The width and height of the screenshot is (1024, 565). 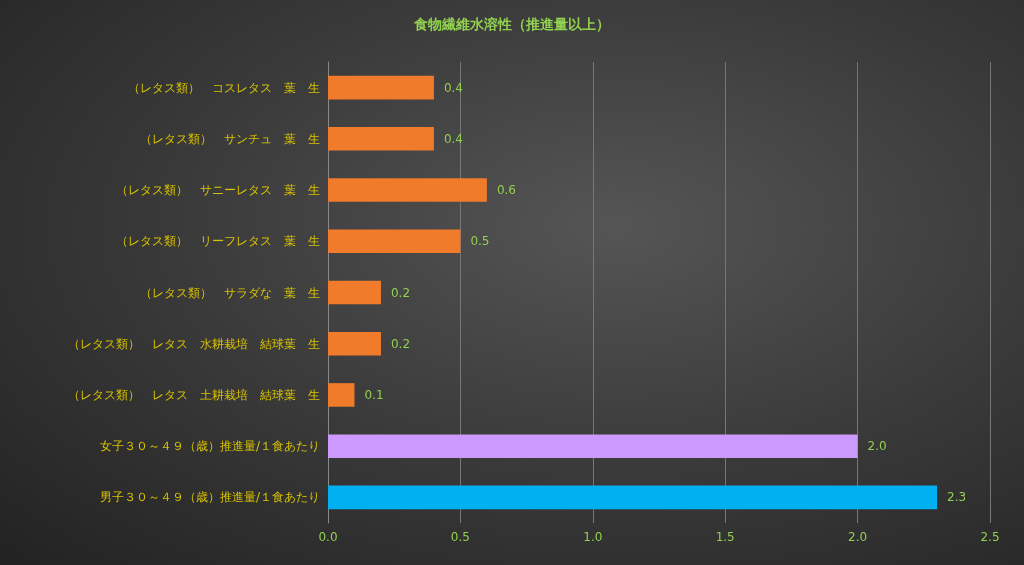 What do you see at coordinates (858, 537) in the screenshot?
I see `x-tick-label: 2.0` at bounding box center [858, 537].